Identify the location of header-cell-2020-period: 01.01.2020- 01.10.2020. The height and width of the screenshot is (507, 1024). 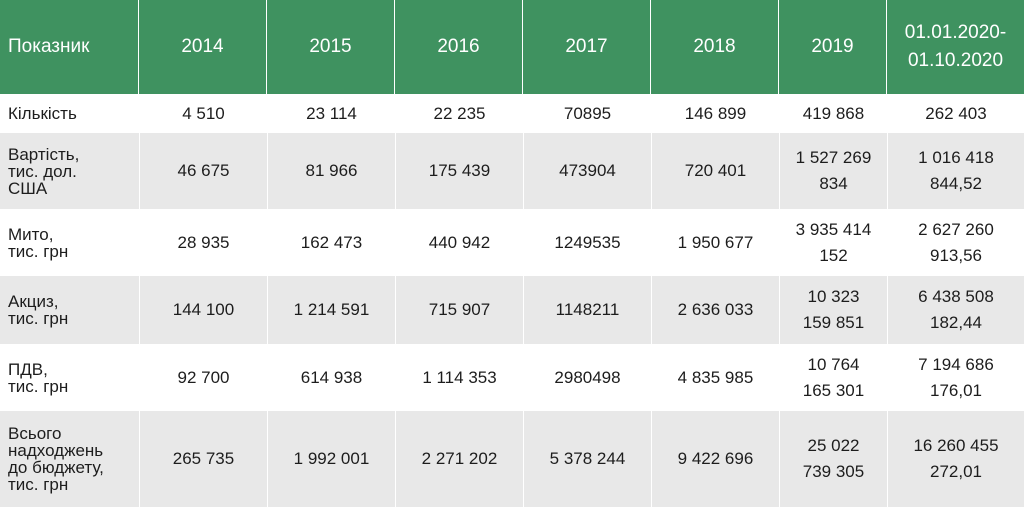
(955, 47).